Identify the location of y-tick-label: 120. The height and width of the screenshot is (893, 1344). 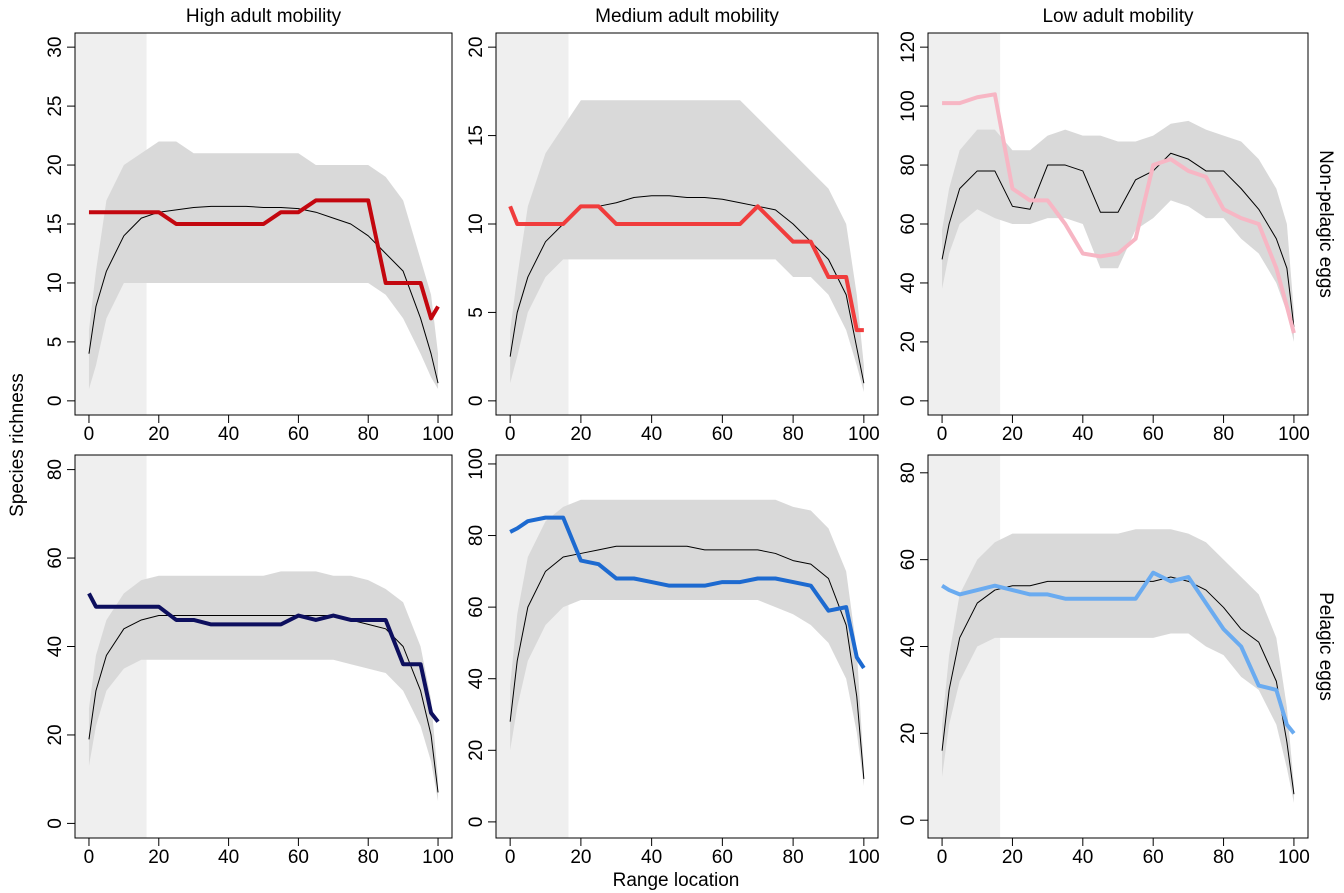
(908, 47).